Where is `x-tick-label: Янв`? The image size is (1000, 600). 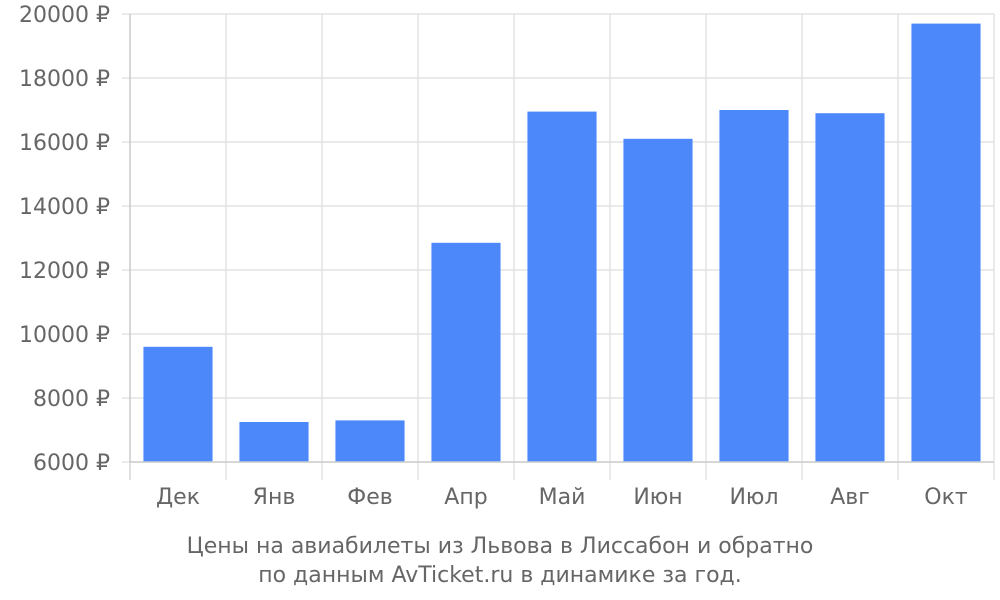 x-tick-label: Янв is located at coordinates (274, 497).